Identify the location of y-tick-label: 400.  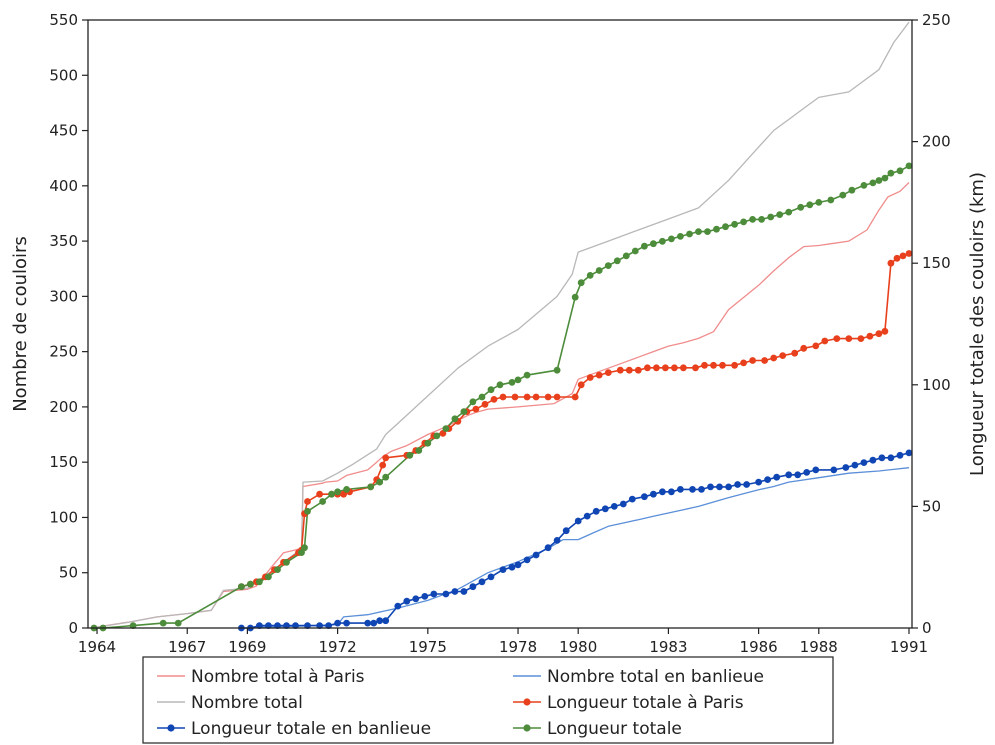
(63, 186).